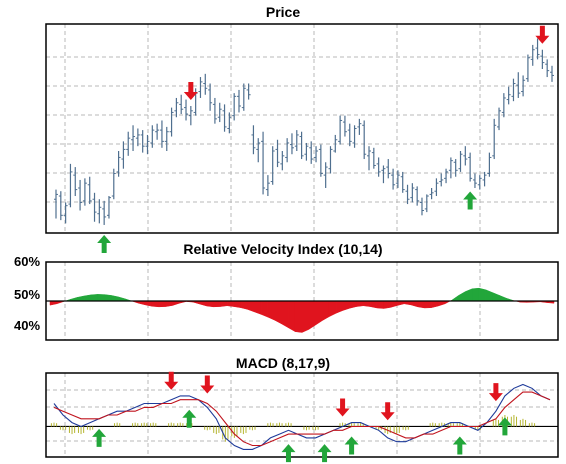  I want to click on price-title: Price, so click(283, 12).